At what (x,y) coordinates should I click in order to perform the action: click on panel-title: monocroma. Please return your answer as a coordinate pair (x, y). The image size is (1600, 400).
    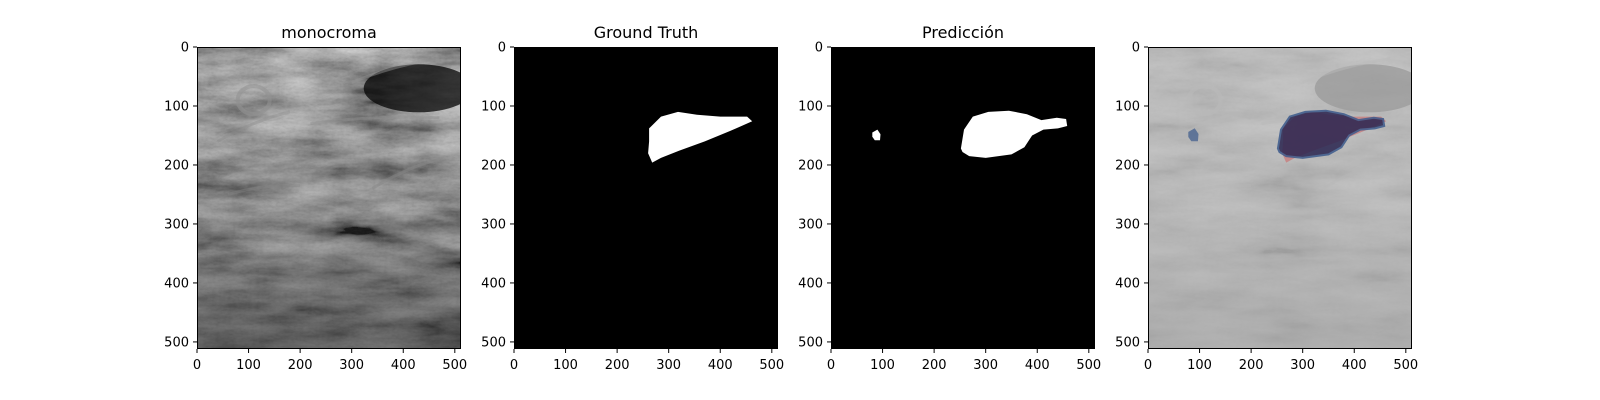
    Looking at the image, I should click on (329, 32).